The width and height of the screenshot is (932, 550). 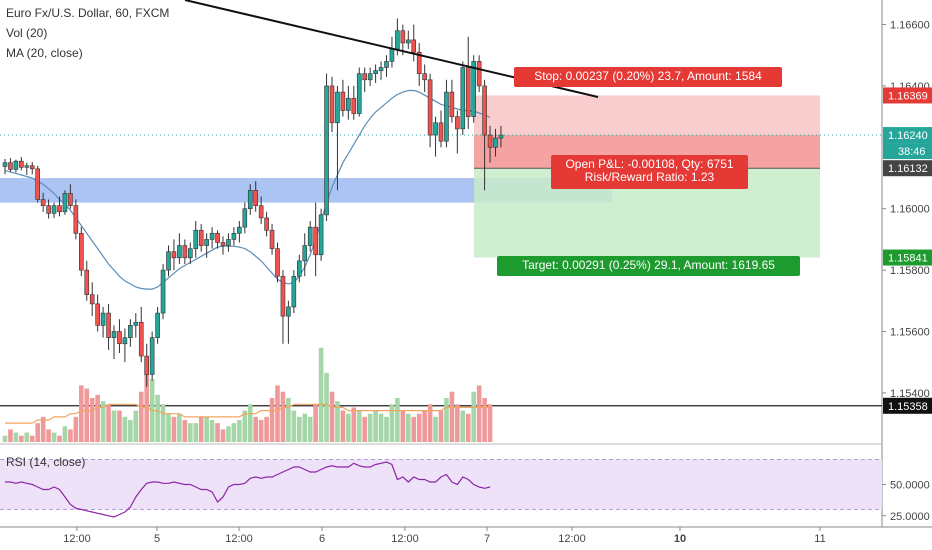 I want to click on stop-price-tag: 1.16369, so click(x=907, y=95).